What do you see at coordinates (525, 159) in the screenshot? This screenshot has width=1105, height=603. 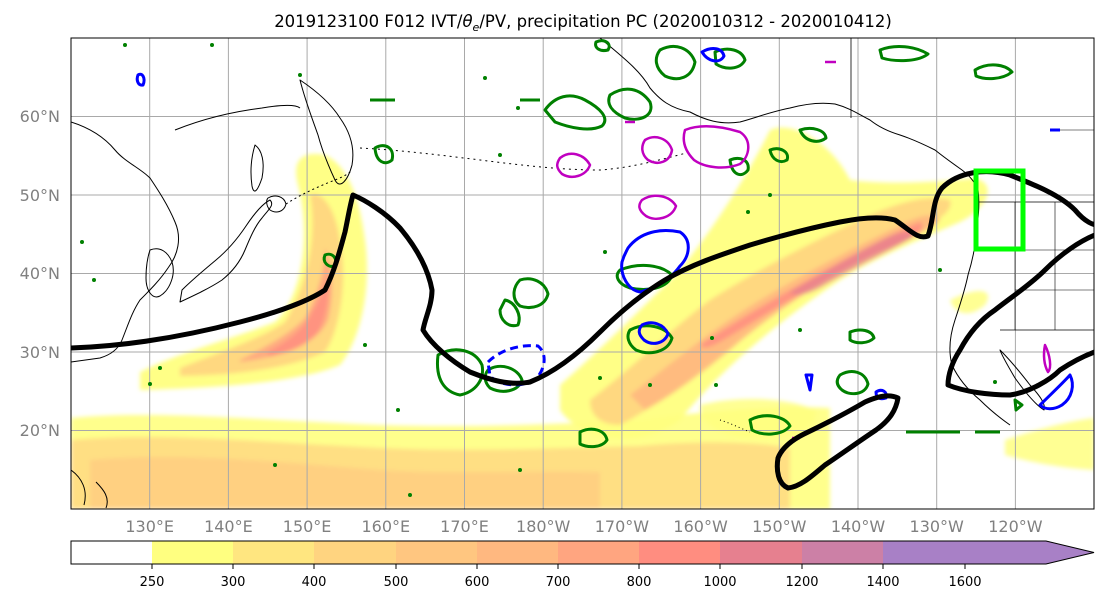 I see `coastline-aleutians` at bounding box center [525, 159].